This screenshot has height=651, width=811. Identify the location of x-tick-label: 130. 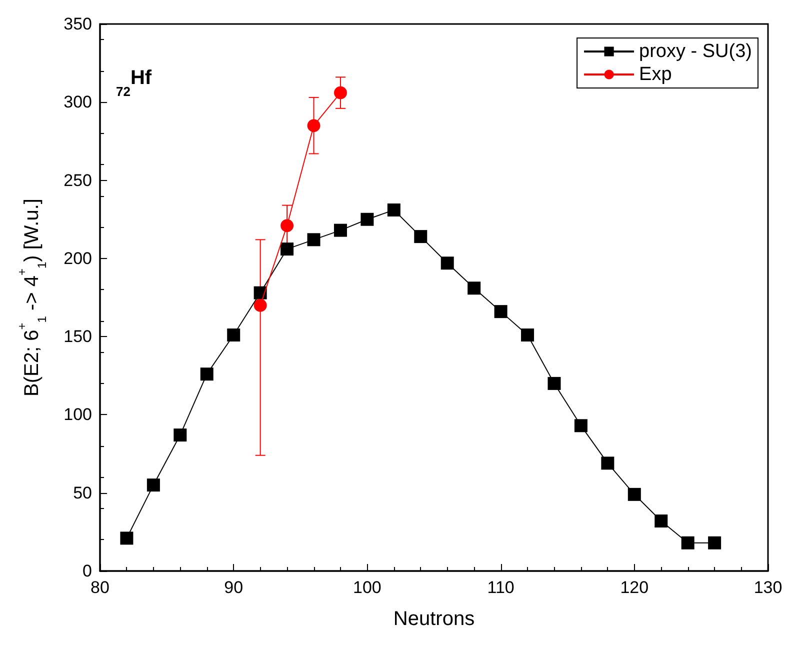
(768, 587).